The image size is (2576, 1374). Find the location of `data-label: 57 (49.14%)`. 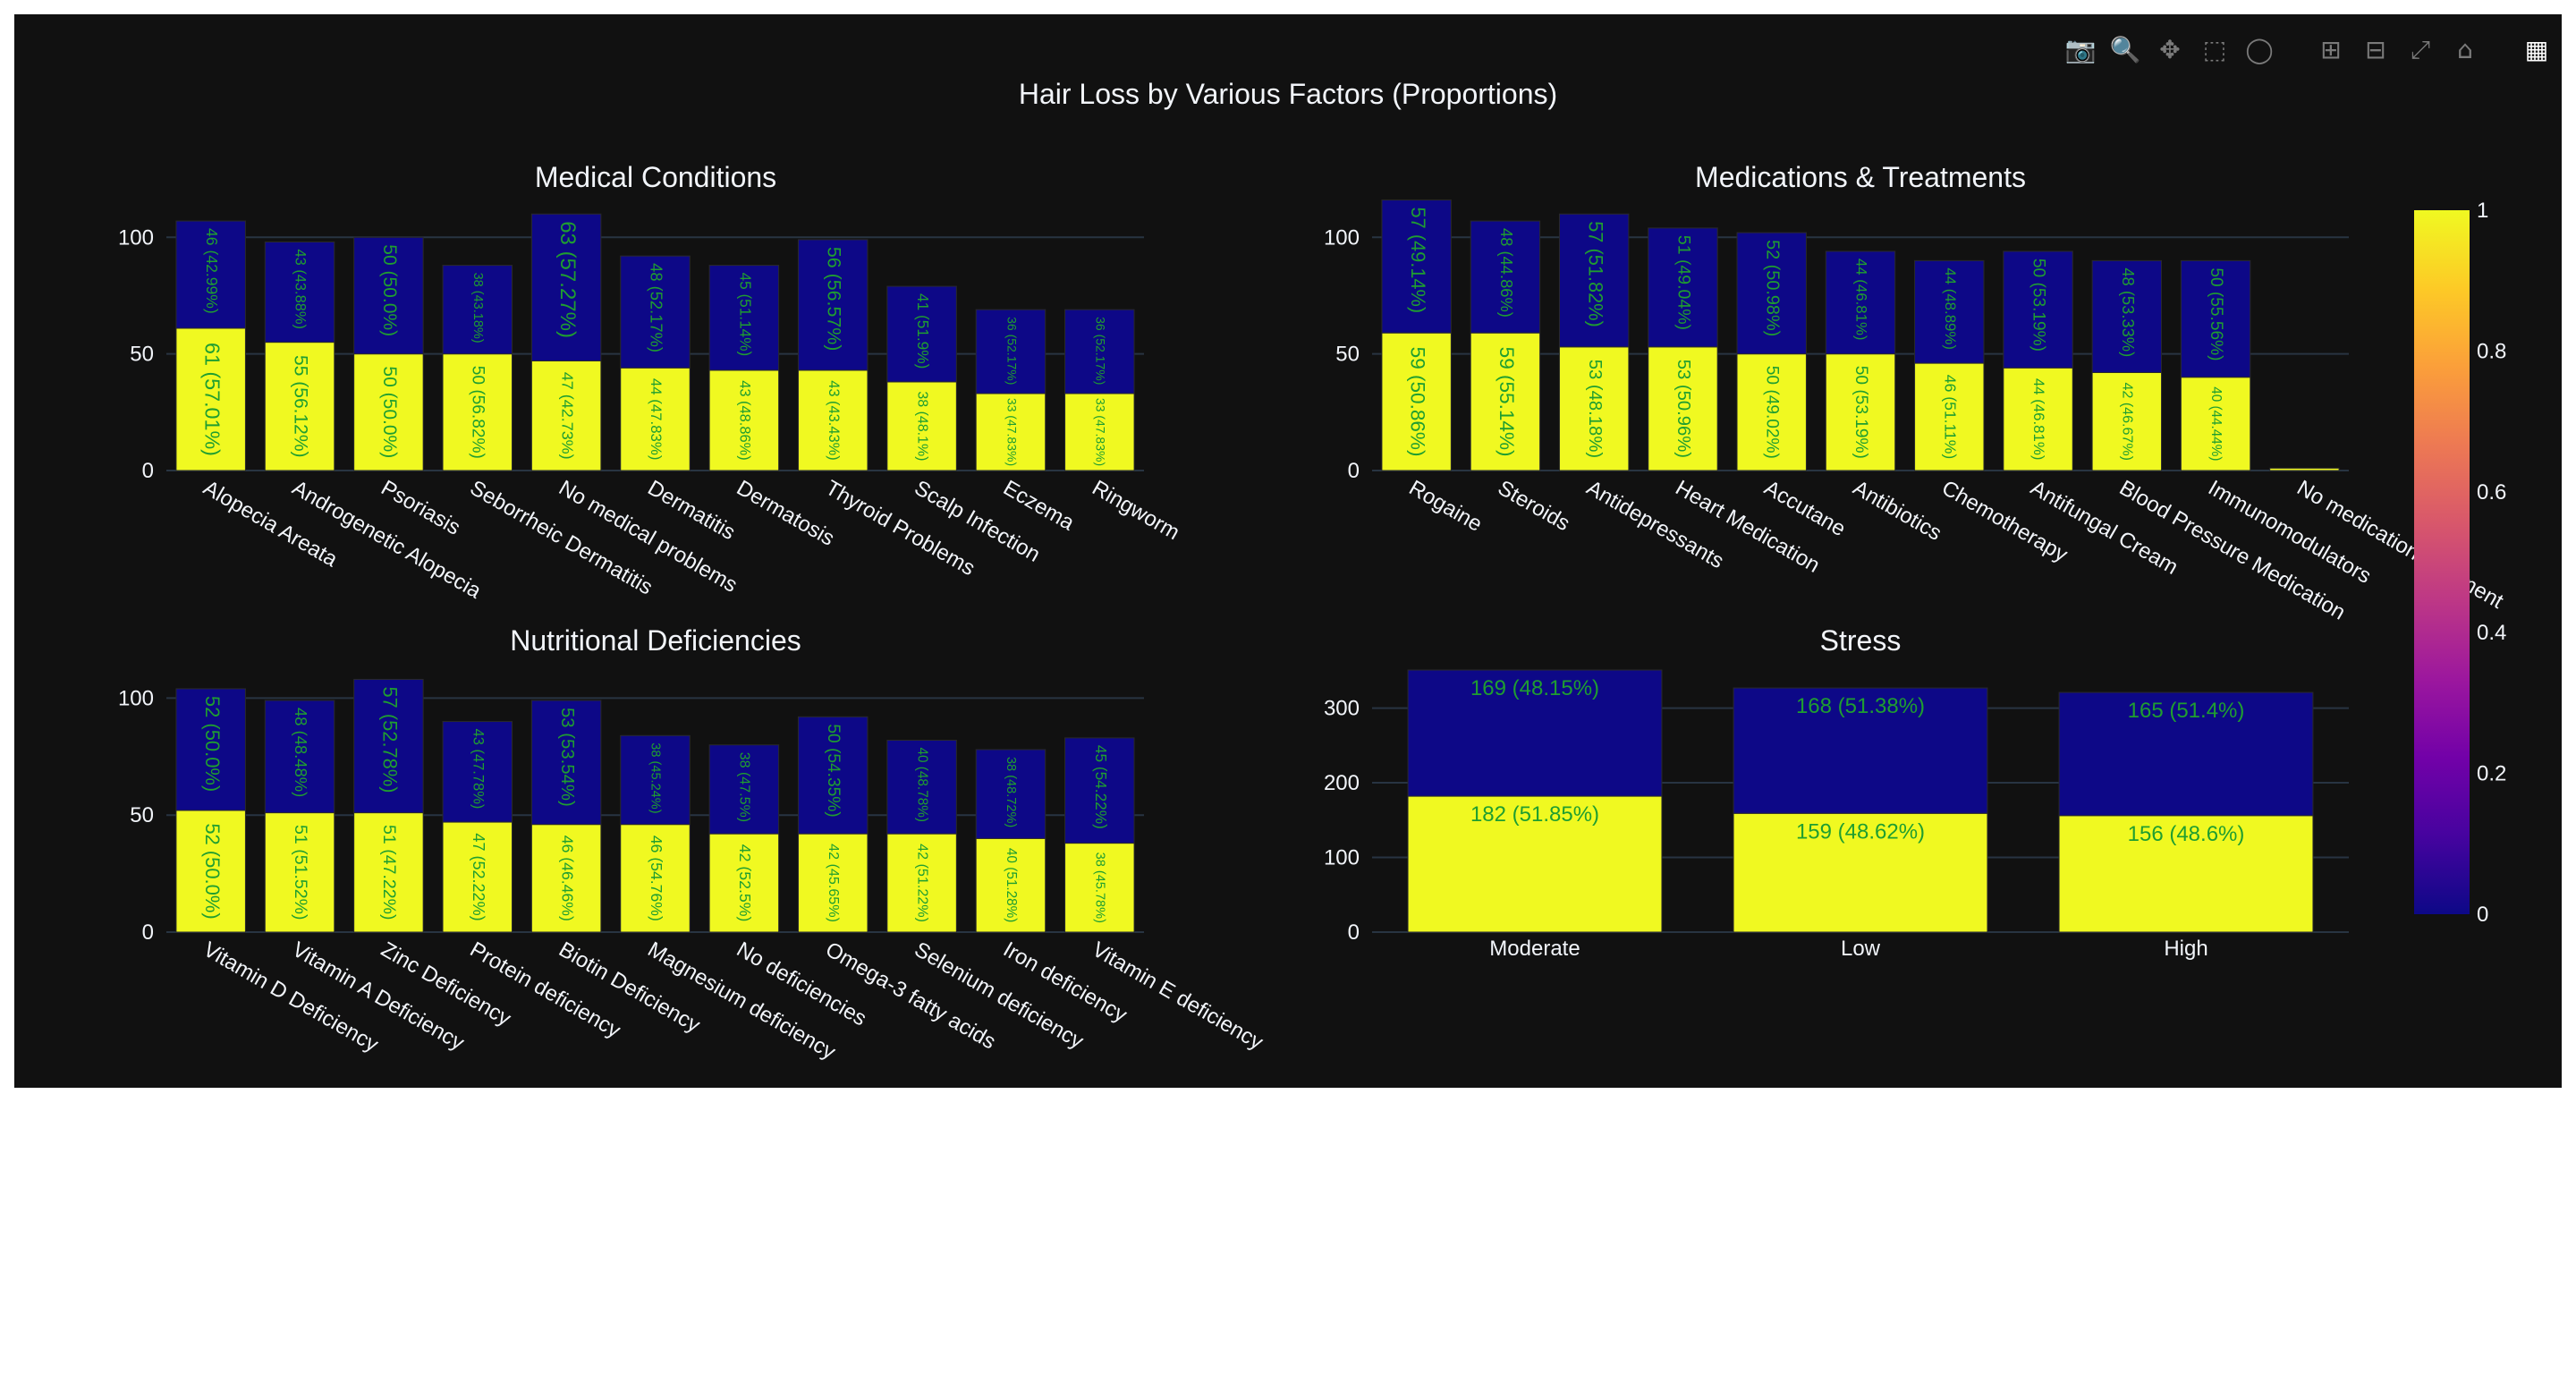

data-label: 57 (49.14%) is located at coordinates (1418, 261).